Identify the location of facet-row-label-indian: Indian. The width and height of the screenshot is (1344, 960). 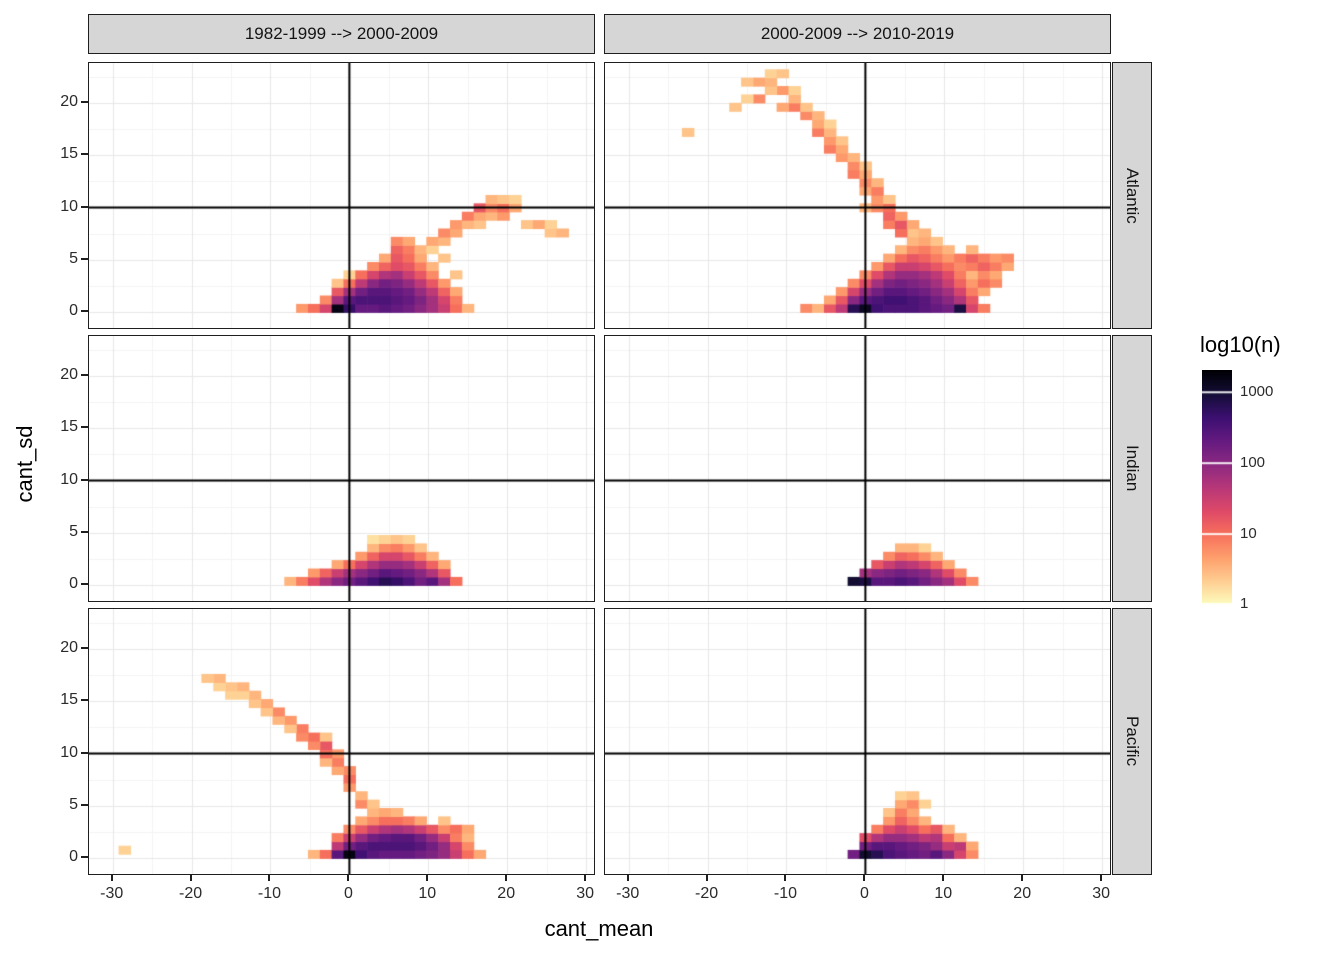
(1132, 468).